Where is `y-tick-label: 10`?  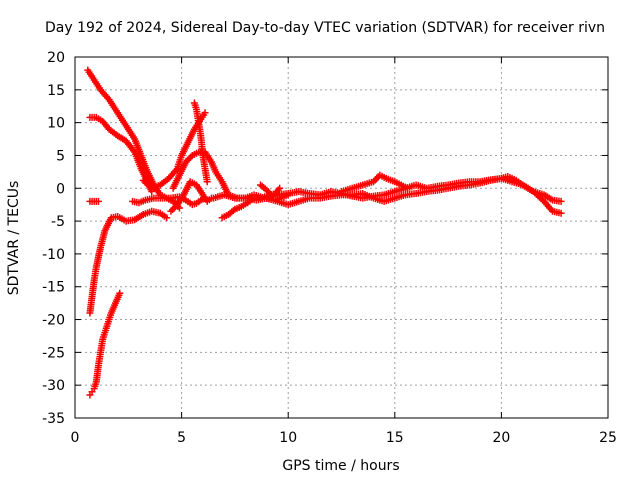 y-tick-label: 10 is located at coordinates (56, 124).